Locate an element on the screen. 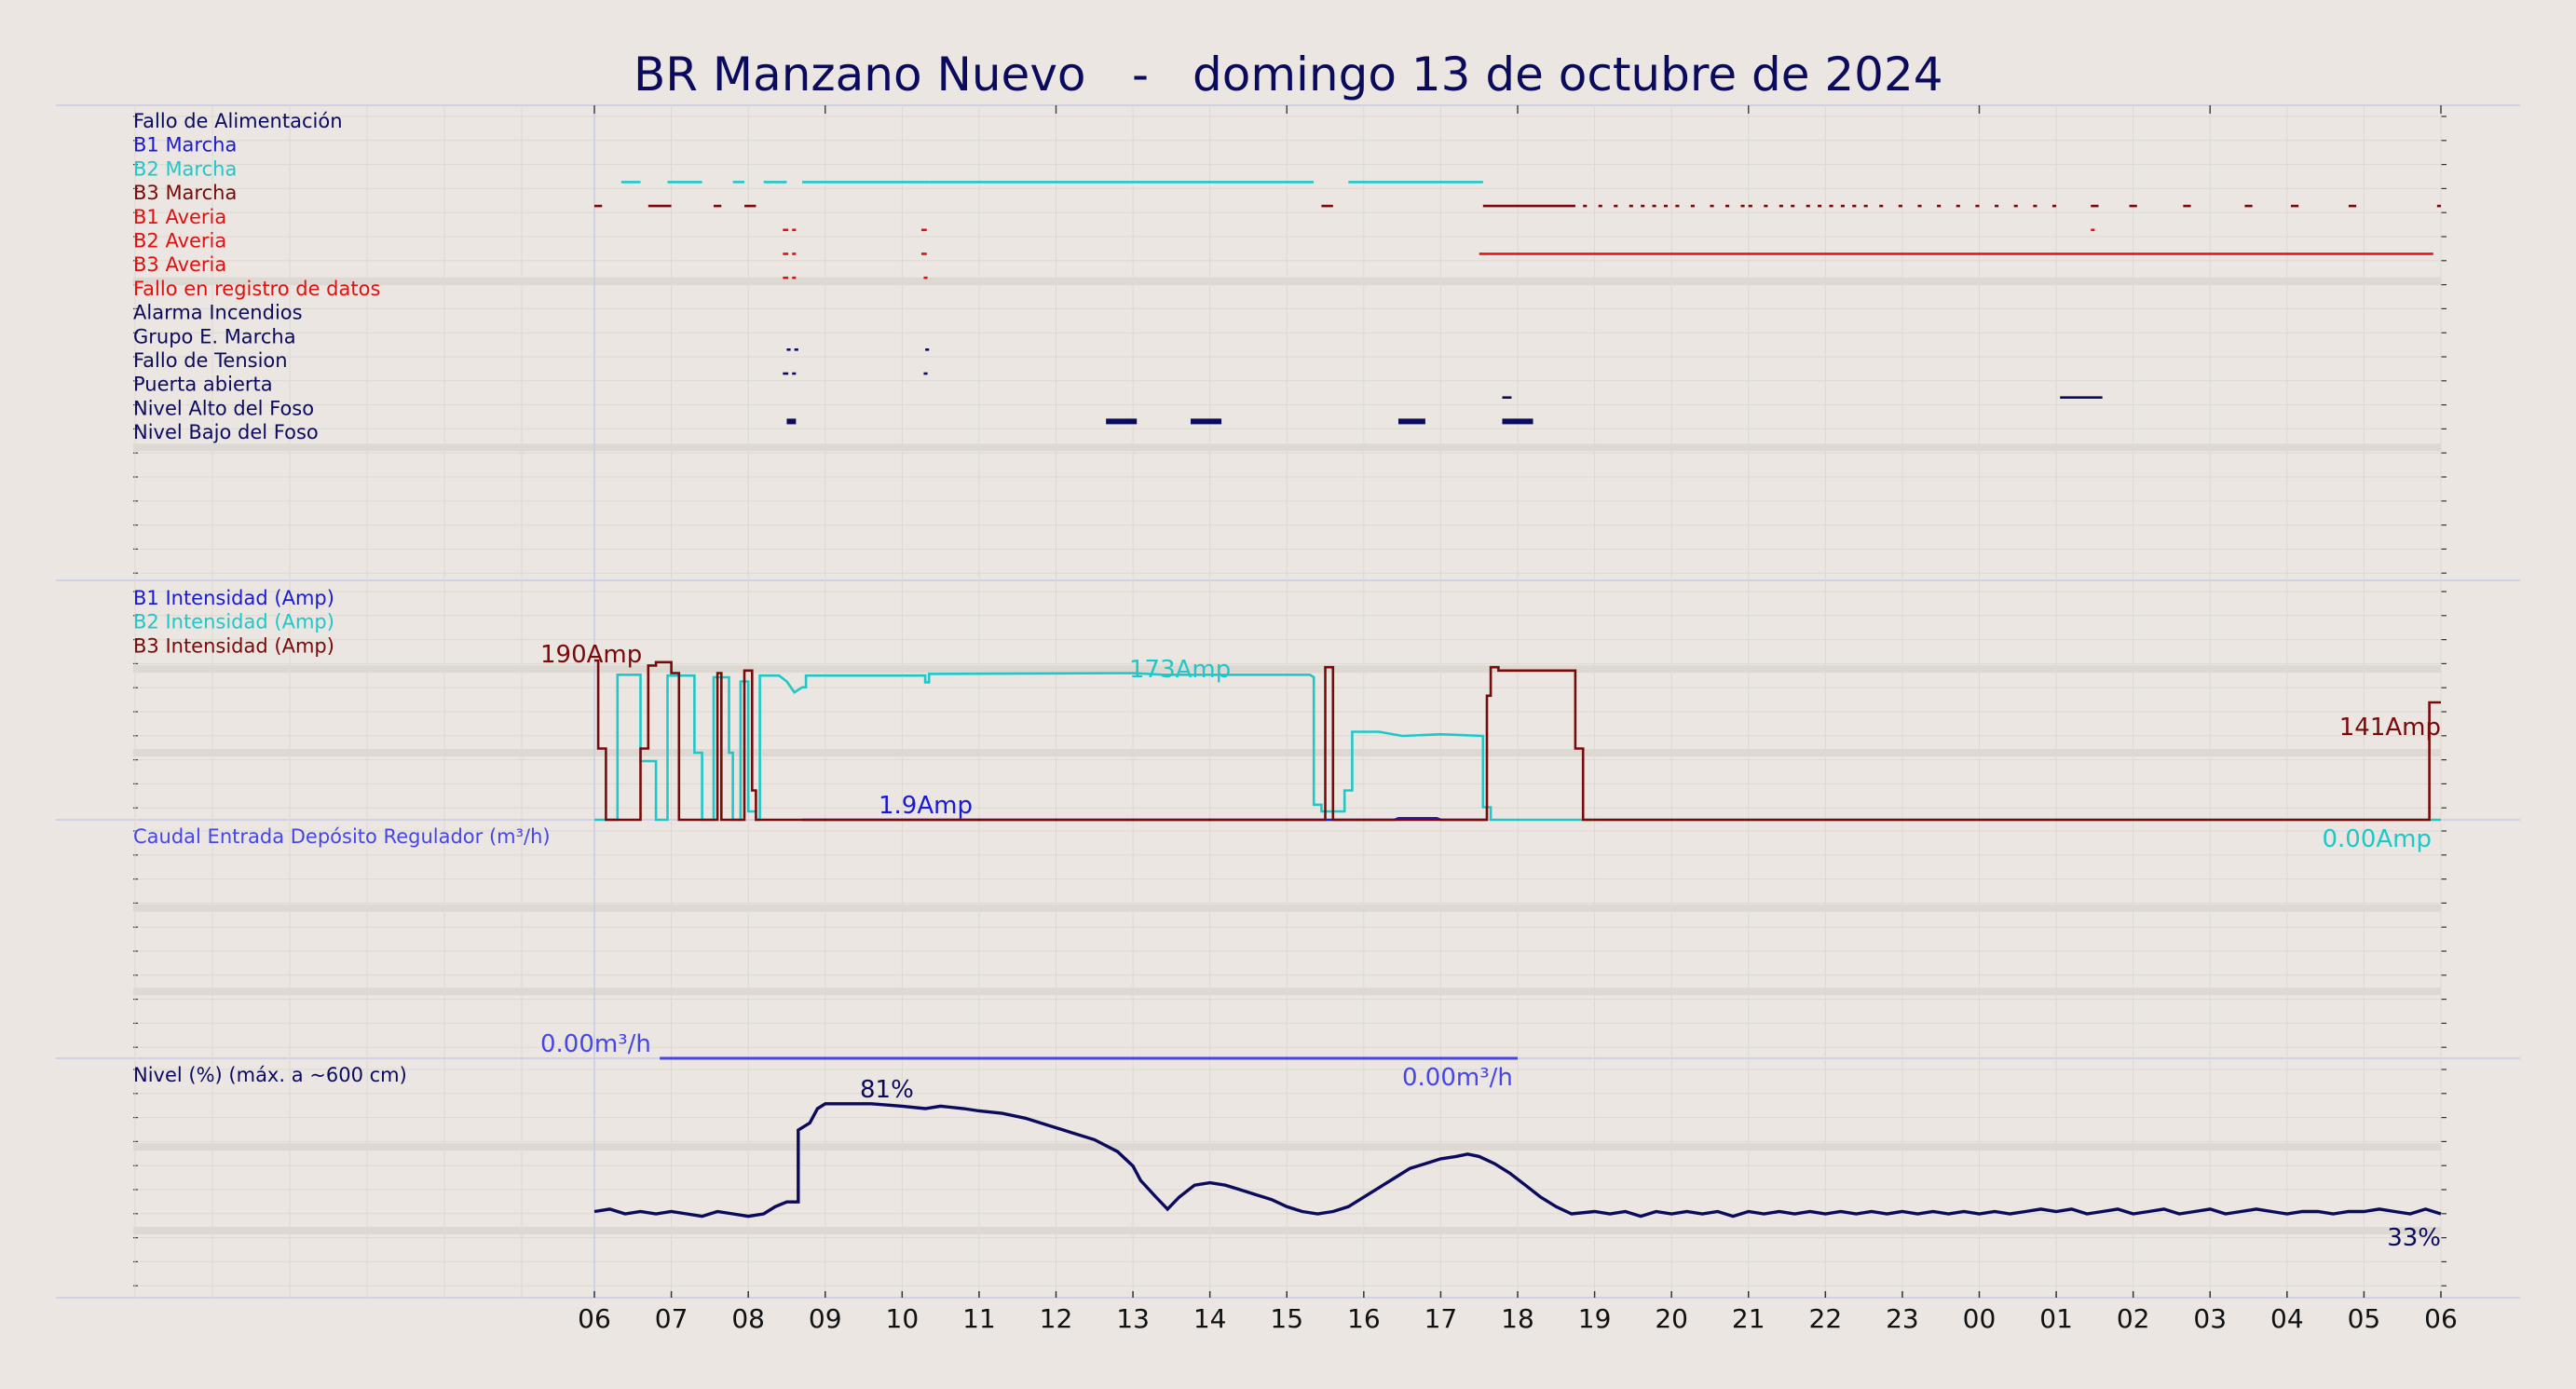 Image resolution: width=2576 pixels, height=1389 pixels. x-tick-label: 21 is located at coordinates (1748, 1318).